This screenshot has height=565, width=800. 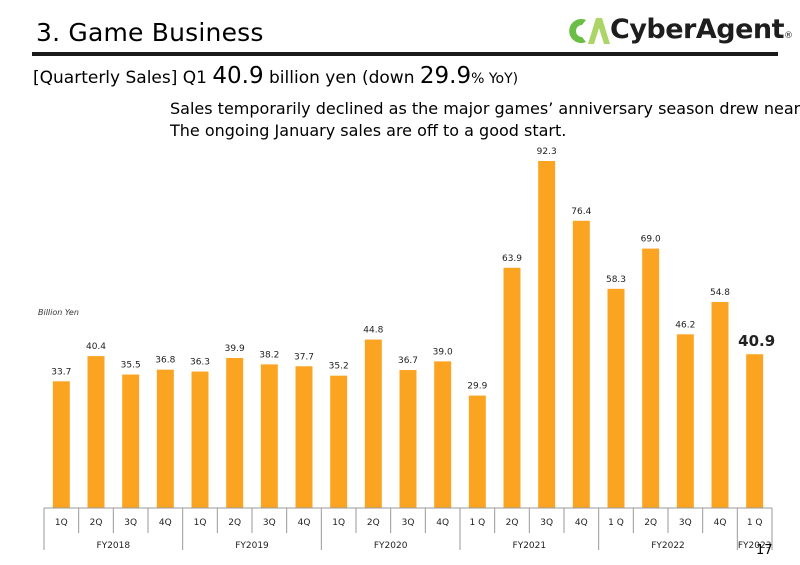 What do you see at coordinates (589, 31) in the screenshot?
I see `cyberagent-logo-icon` at bounding box center [589, 31].